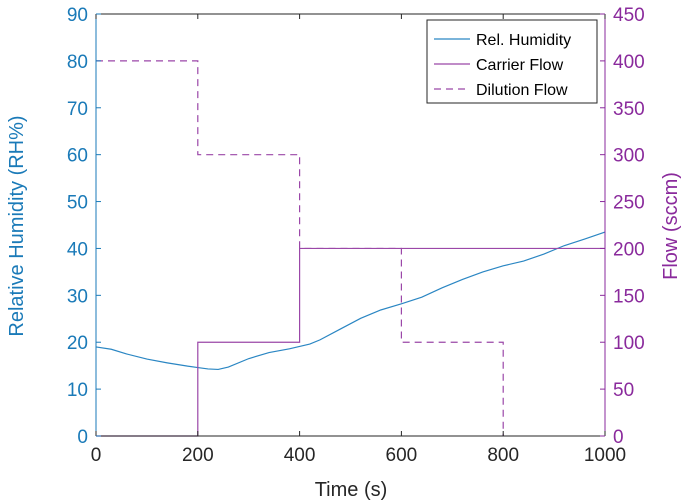  Describe the element at coordinates (77, 343) in the screenshot. I see `y-left-tick-label: 20` at that location.